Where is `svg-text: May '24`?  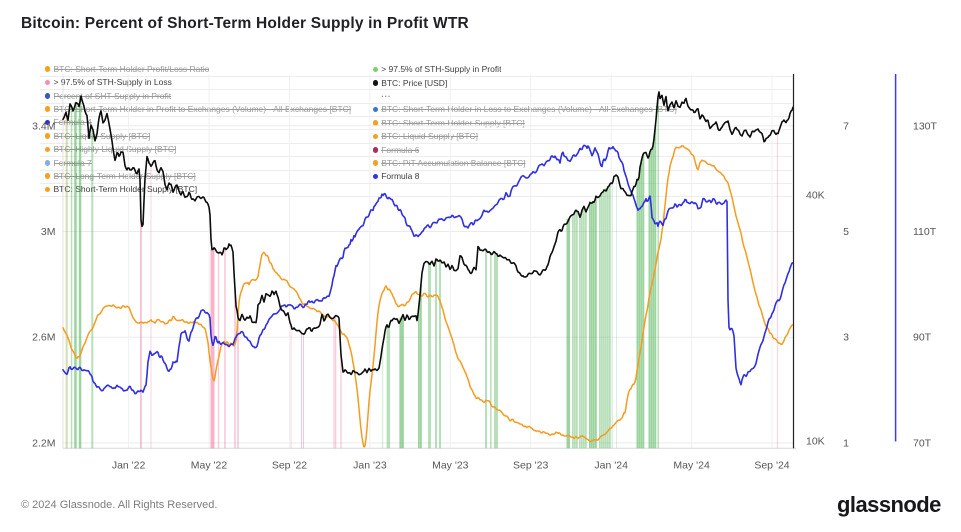
svg-text: May '24 is located at coordinates (691, 466).